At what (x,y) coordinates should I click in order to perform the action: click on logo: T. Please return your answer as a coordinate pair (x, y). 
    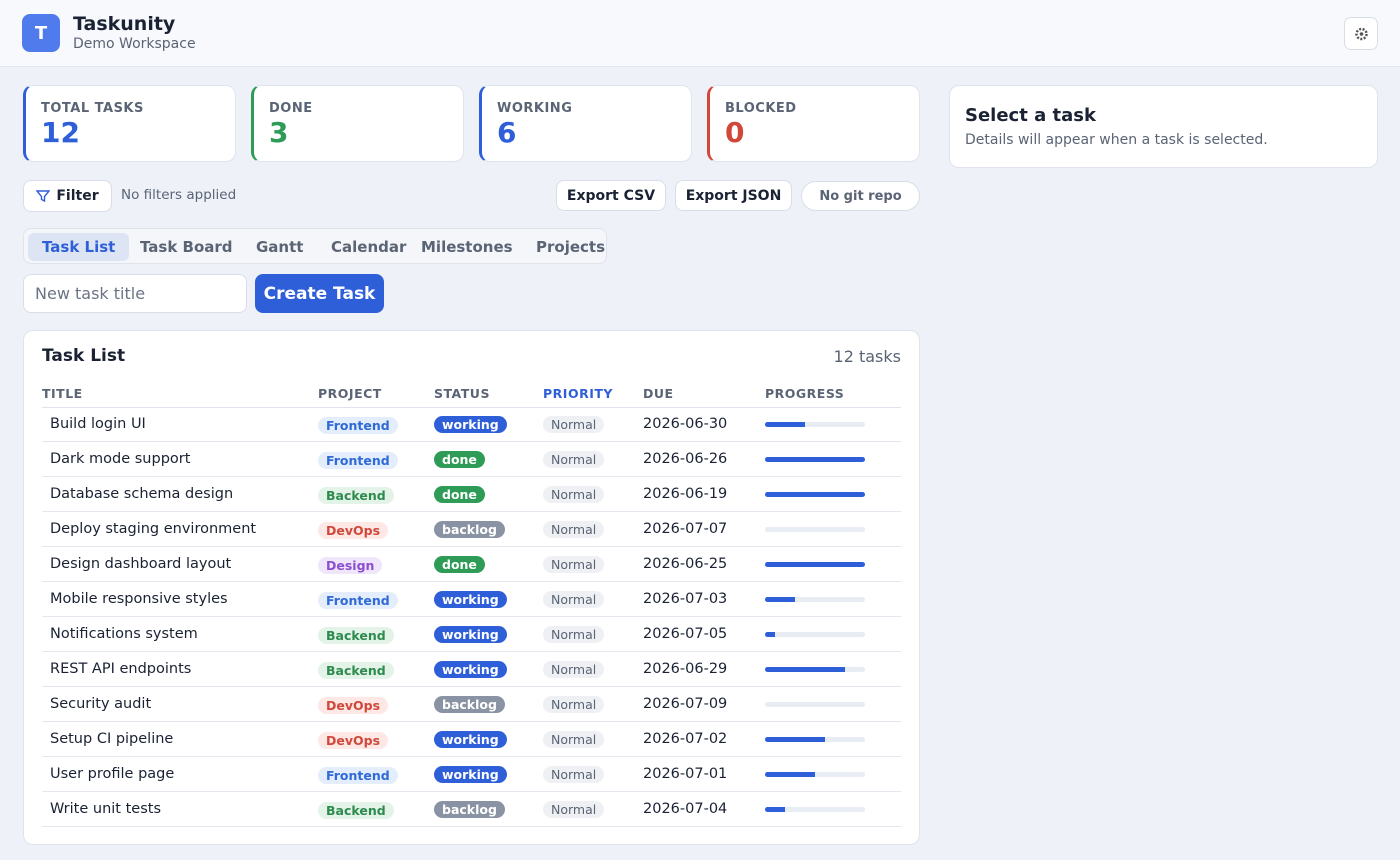
    Looking at the image, I should click on (41, 33).